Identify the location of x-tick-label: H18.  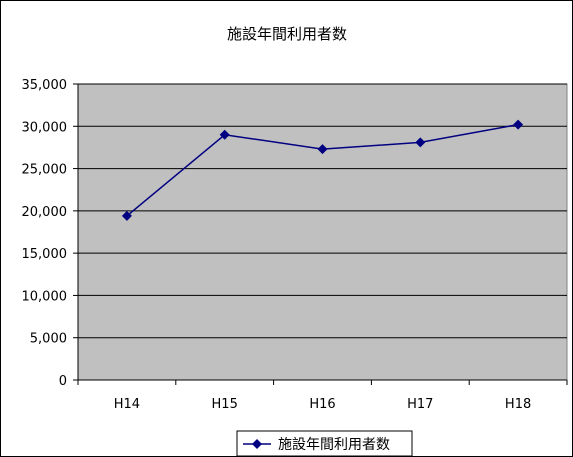
(518, 404).